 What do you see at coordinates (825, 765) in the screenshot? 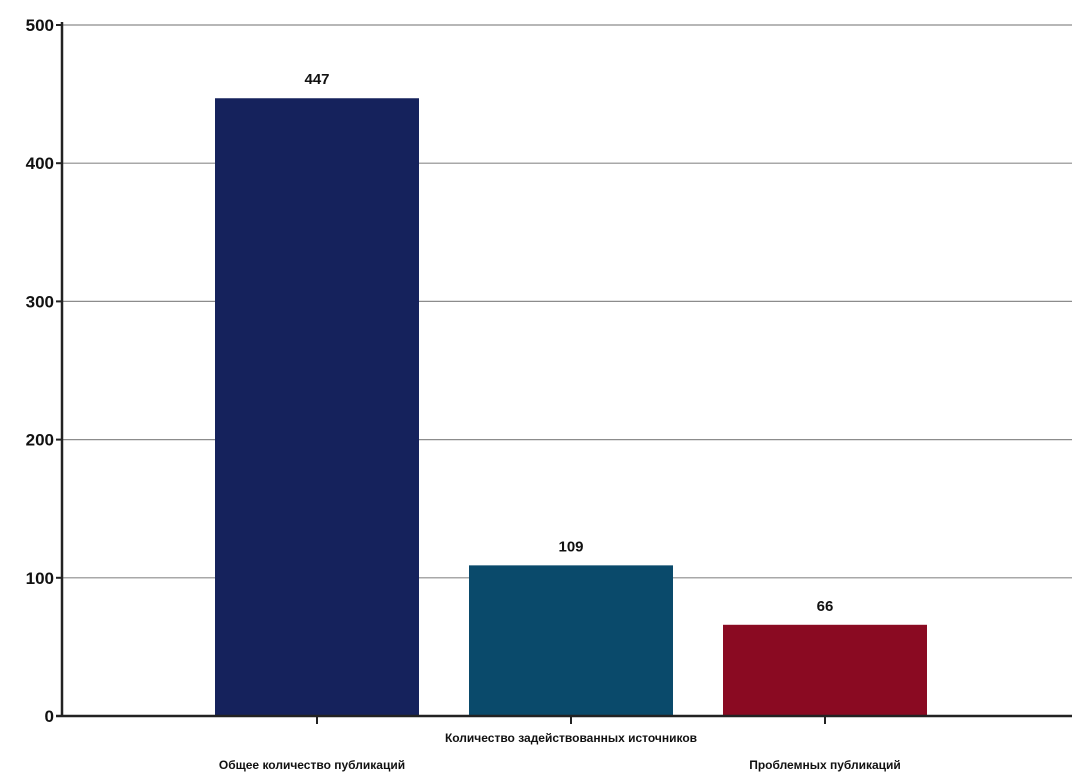
I see `category-label-3: Проблемных публикаций` at bounding box center [825, 765].